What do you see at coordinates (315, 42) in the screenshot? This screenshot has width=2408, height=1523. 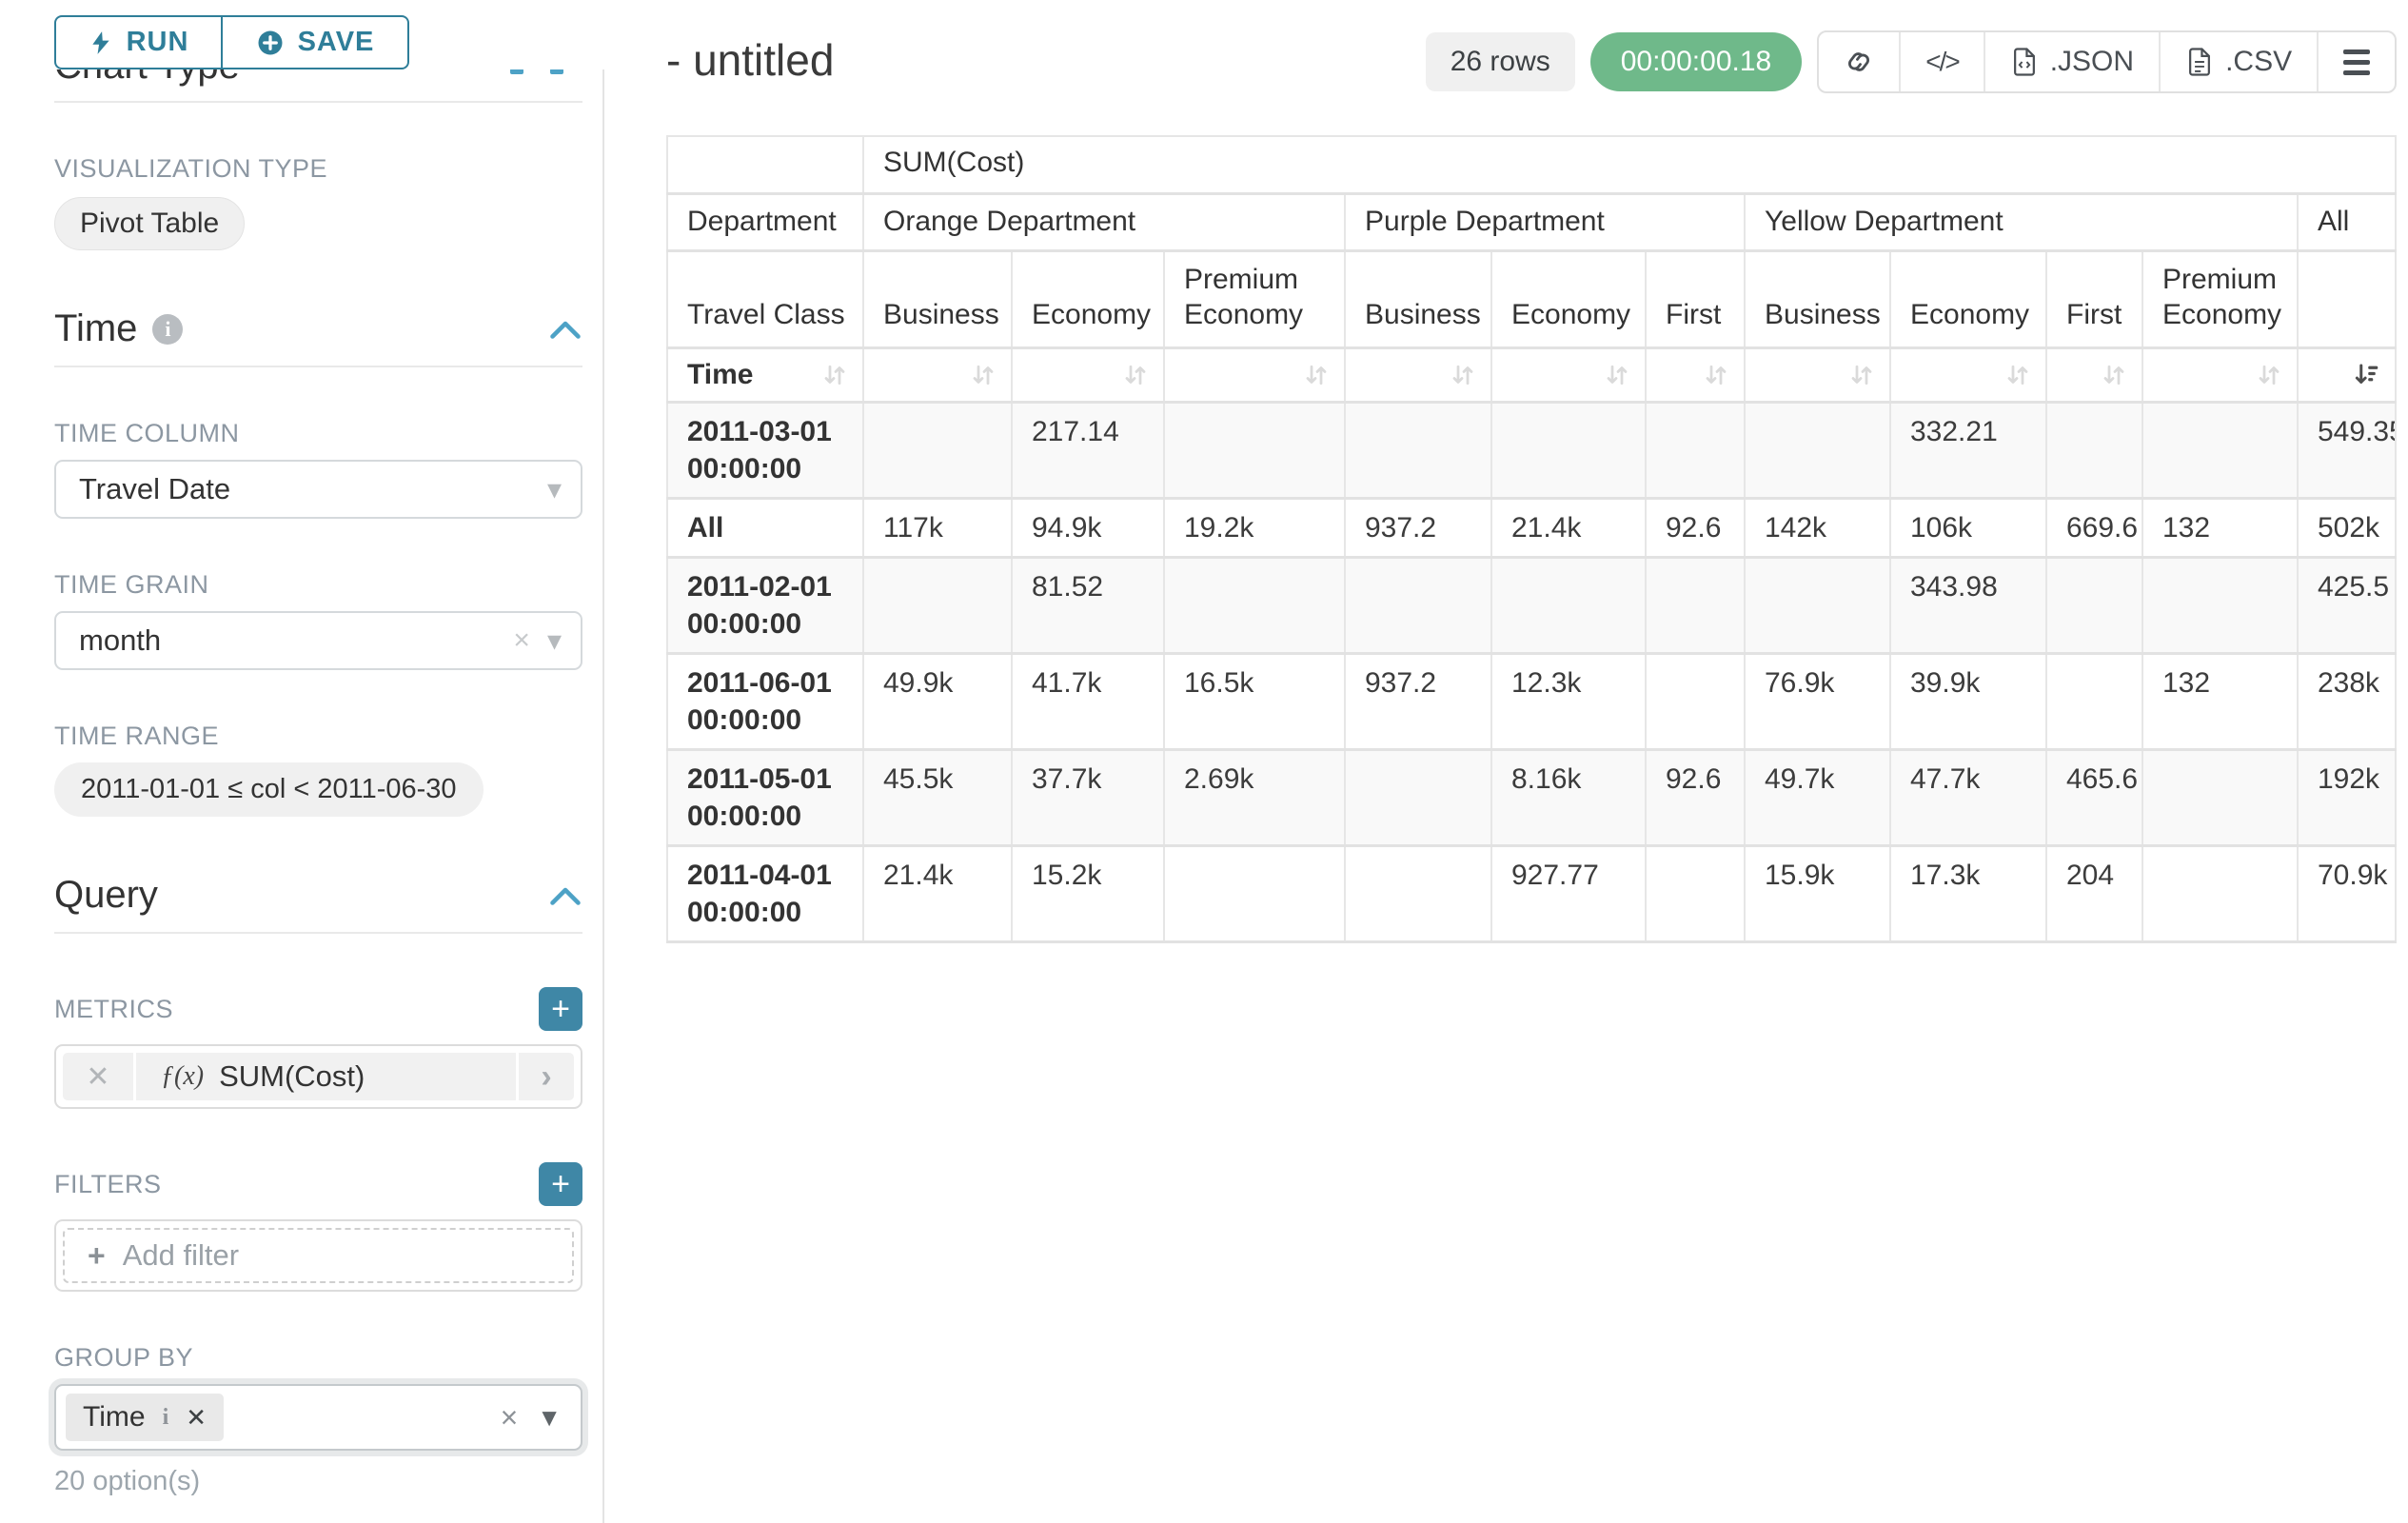 I see `save-button: SAVE` at bounding box center [315, 42].